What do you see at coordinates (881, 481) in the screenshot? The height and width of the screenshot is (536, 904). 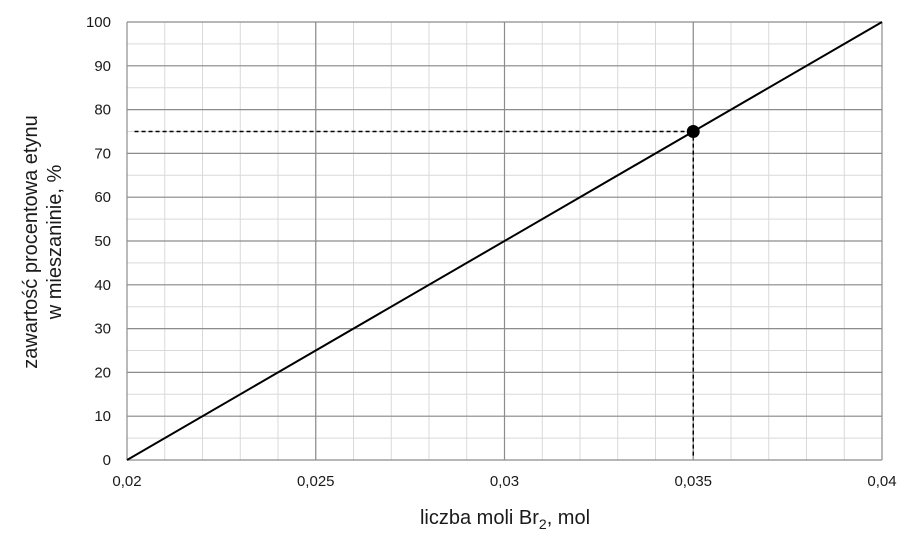 I see `x-tick-label: 0,04` at bounding box center [881, 481].